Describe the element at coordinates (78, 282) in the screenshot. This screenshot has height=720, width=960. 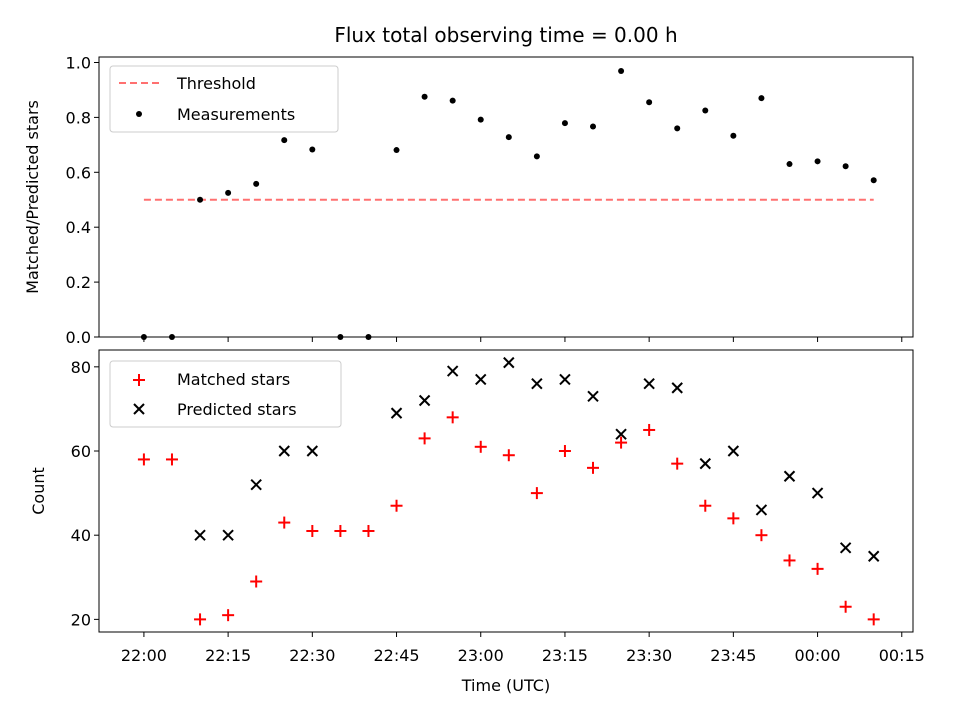
I see `ytick-label: 0.2` at that location.